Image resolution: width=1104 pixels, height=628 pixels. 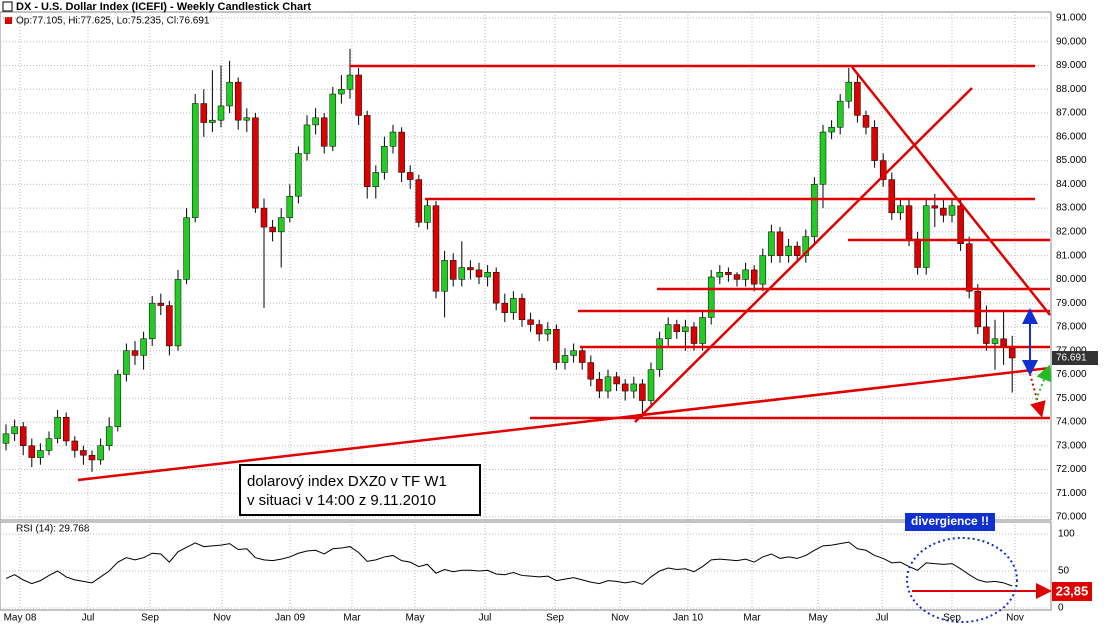 What do you see at coordinates (1071, 517) in the screenshot?
I see `y-tick-label: 70.000` at bounding box center [1071, 517].